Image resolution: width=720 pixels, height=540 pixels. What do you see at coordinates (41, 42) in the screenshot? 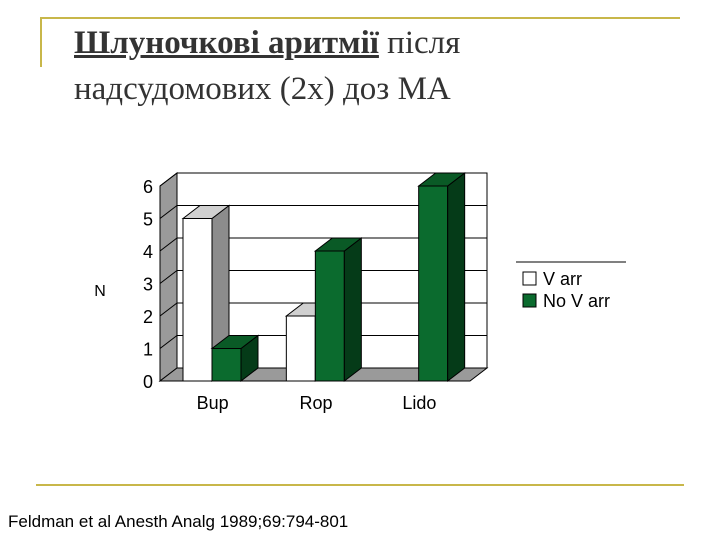
I see `left-rule` at bounding box center [41, 42].